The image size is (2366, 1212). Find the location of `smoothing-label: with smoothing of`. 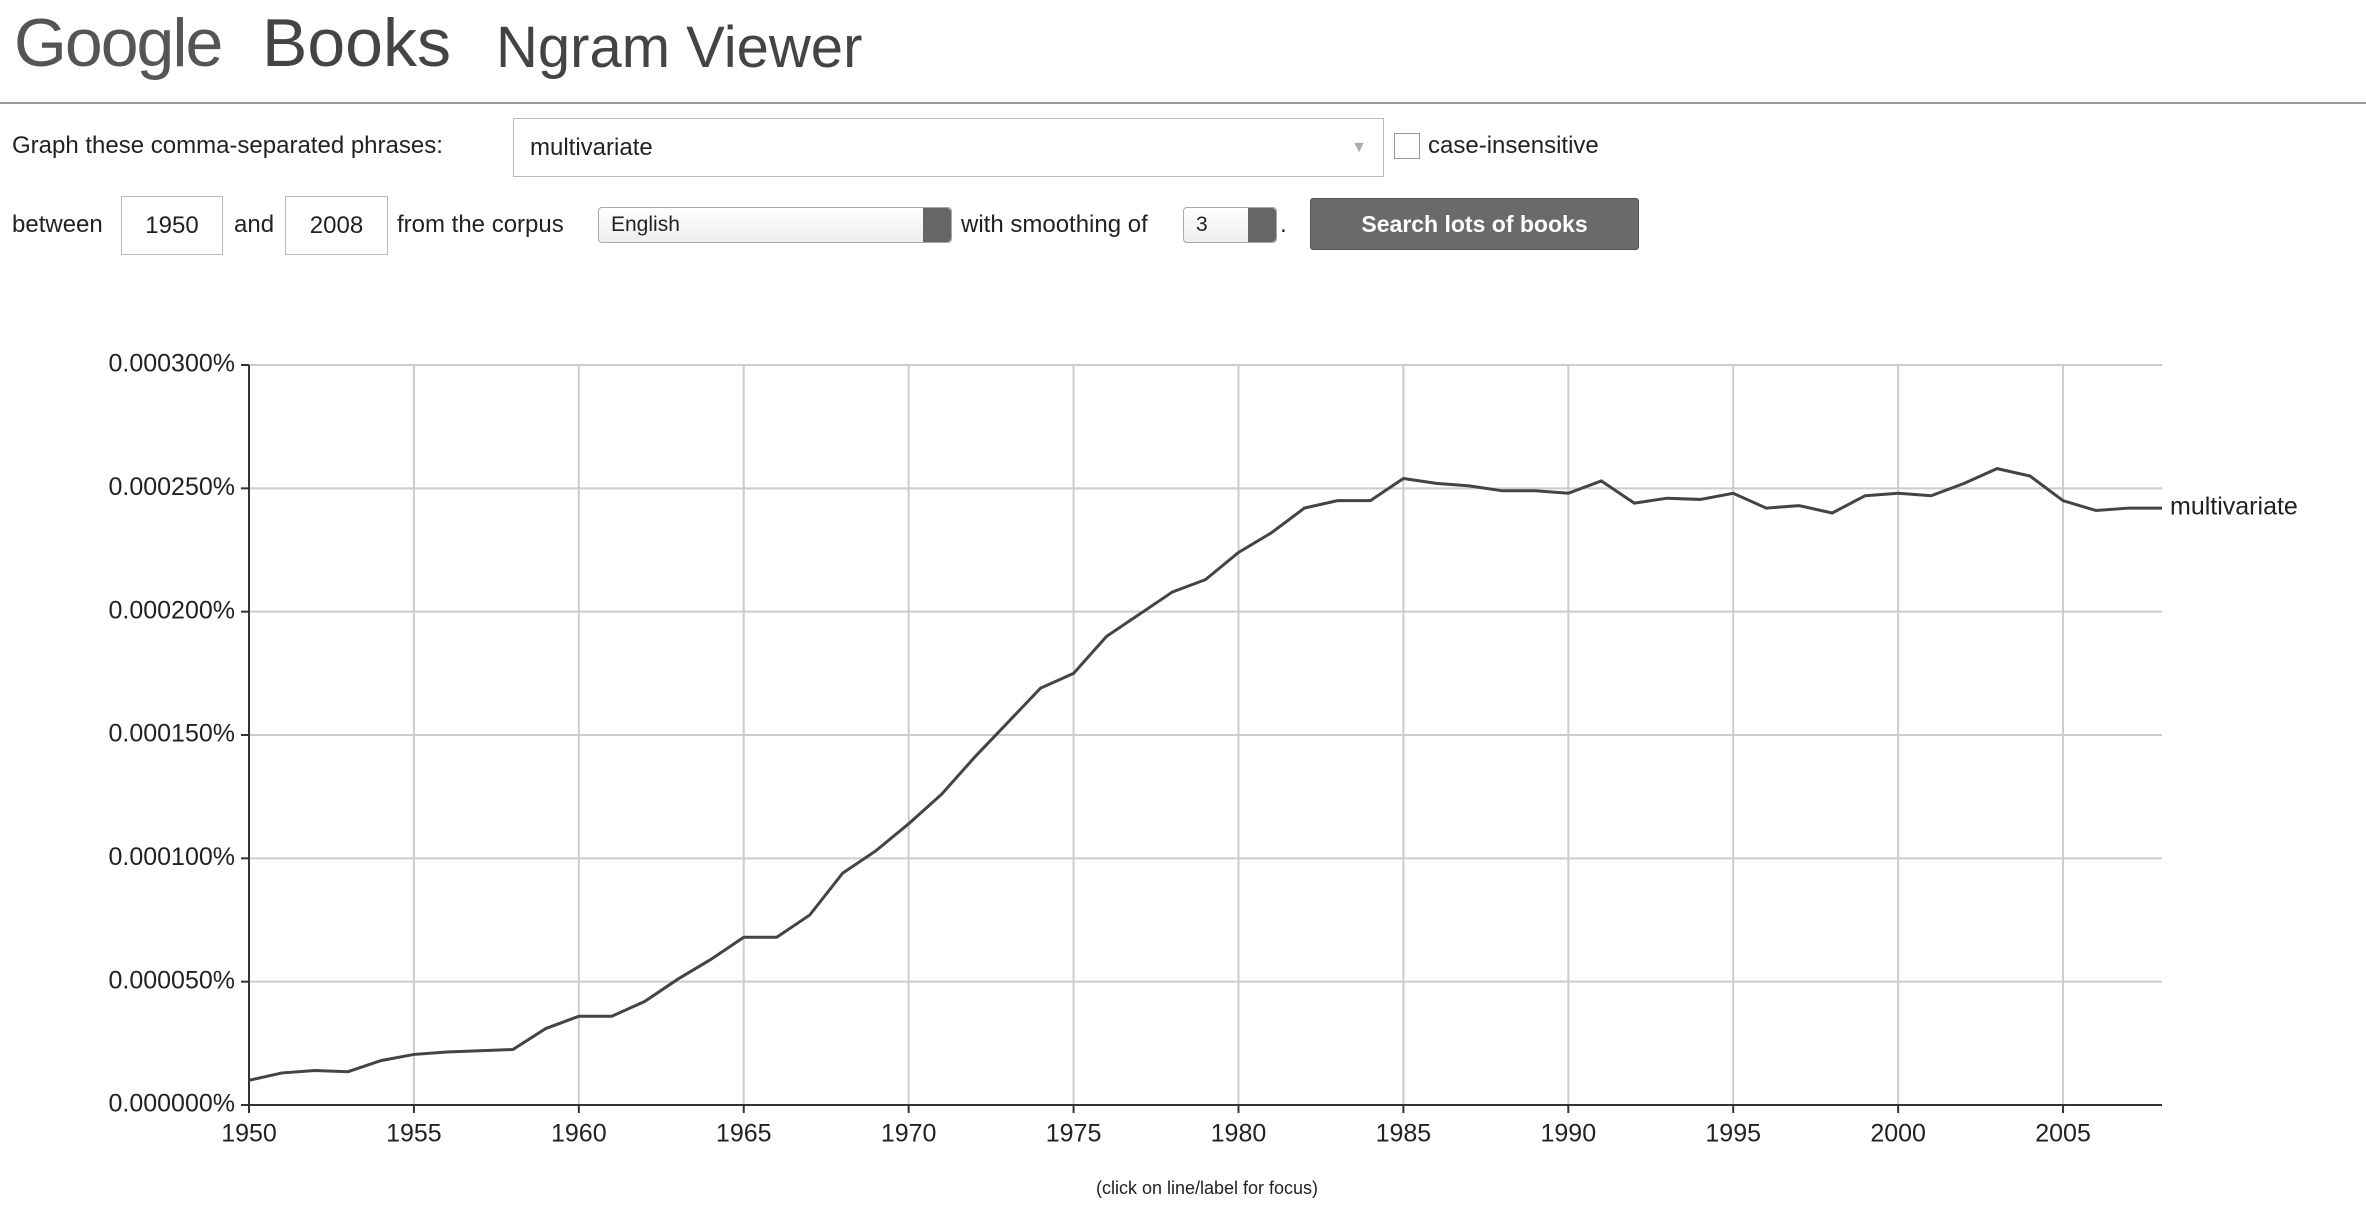

smoothing-label: with smoothing of is located at coordinates (1054, 224).